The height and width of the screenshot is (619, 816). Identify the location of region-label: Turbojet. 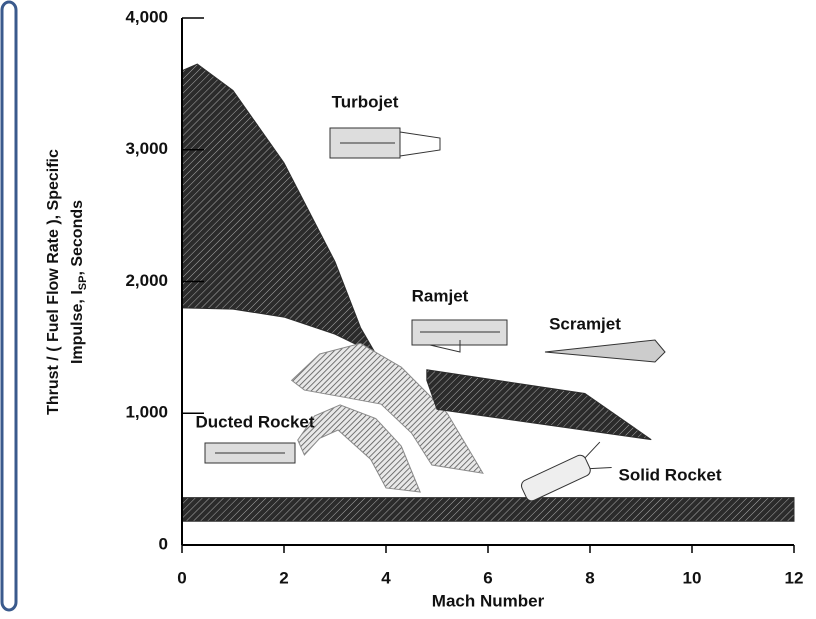
(365, 101).